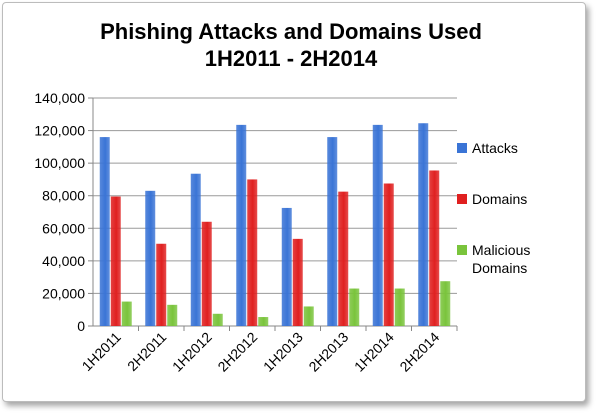  I want to click on legend-item-malicious-domains: Malicious Domains, so click(519, 259).